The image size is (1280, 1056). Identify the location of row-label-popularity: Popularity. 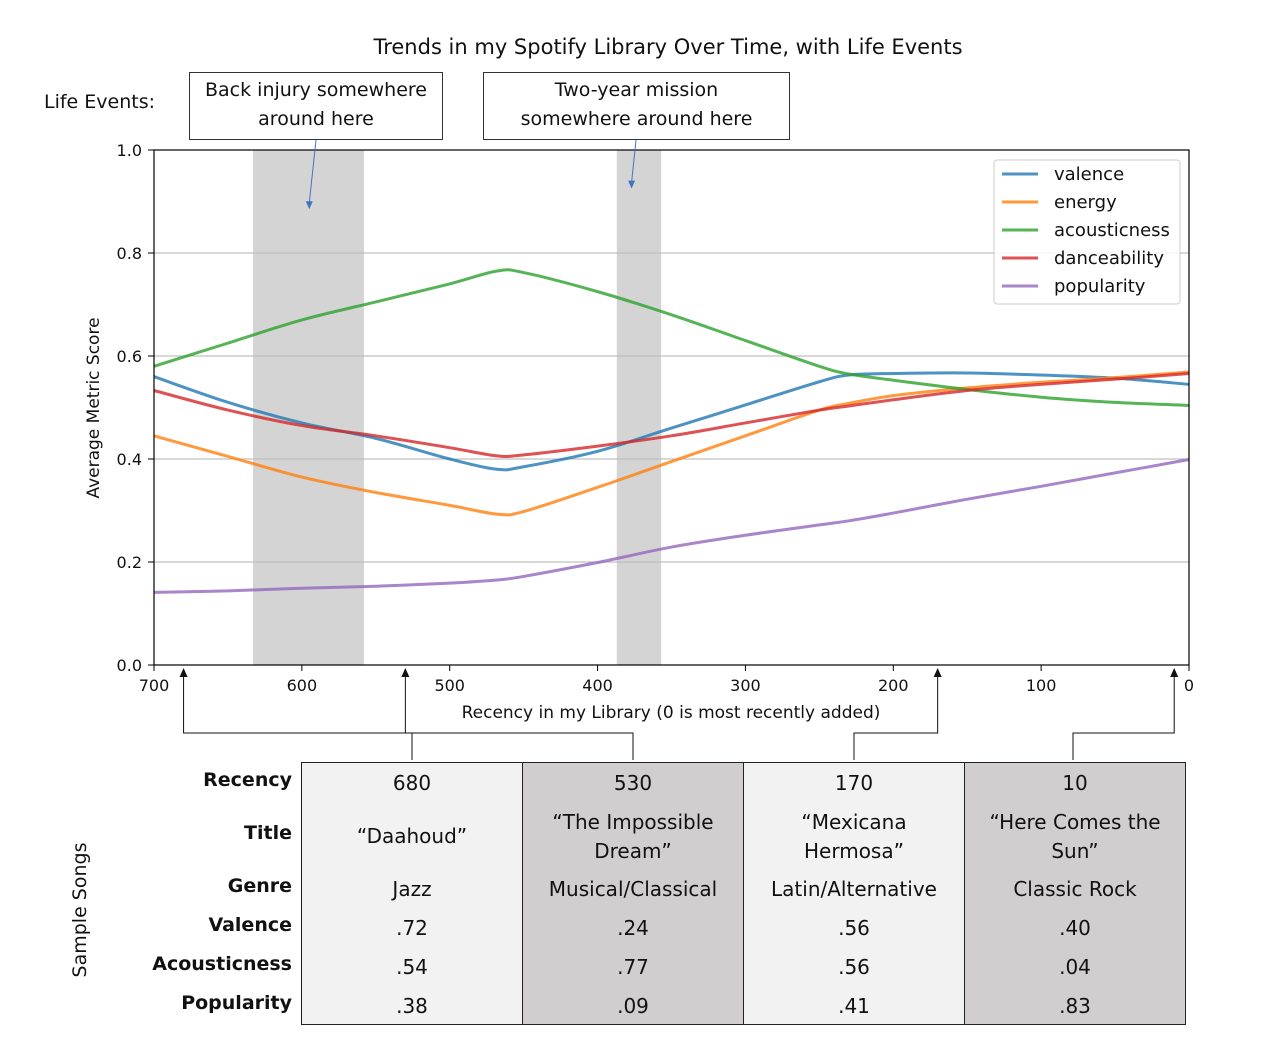
(236, 1003).